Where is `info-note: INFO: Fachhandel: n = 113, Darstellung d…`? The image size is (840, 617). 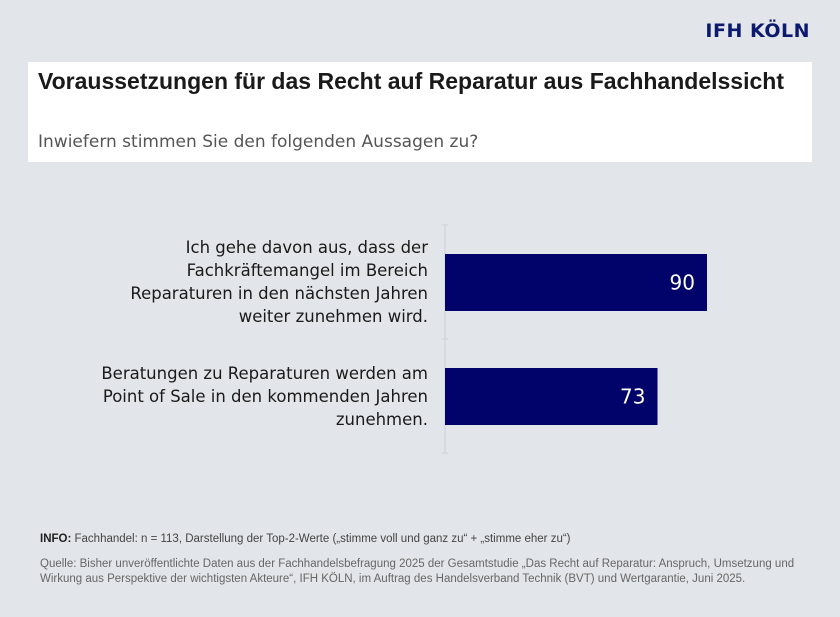
info-note: INFO: Fachhandel: n = 113, Darstellung d… is located at coordinates (305, 539).